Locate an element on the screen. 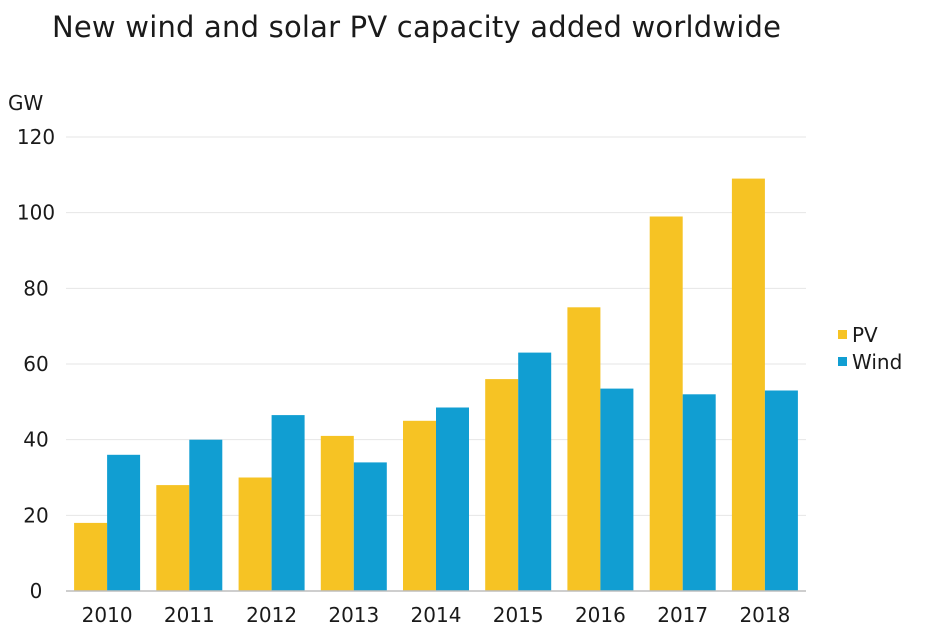 This screenshot has width=940, height=626. bar-wind-2010 is located at coordinates (124, 522).